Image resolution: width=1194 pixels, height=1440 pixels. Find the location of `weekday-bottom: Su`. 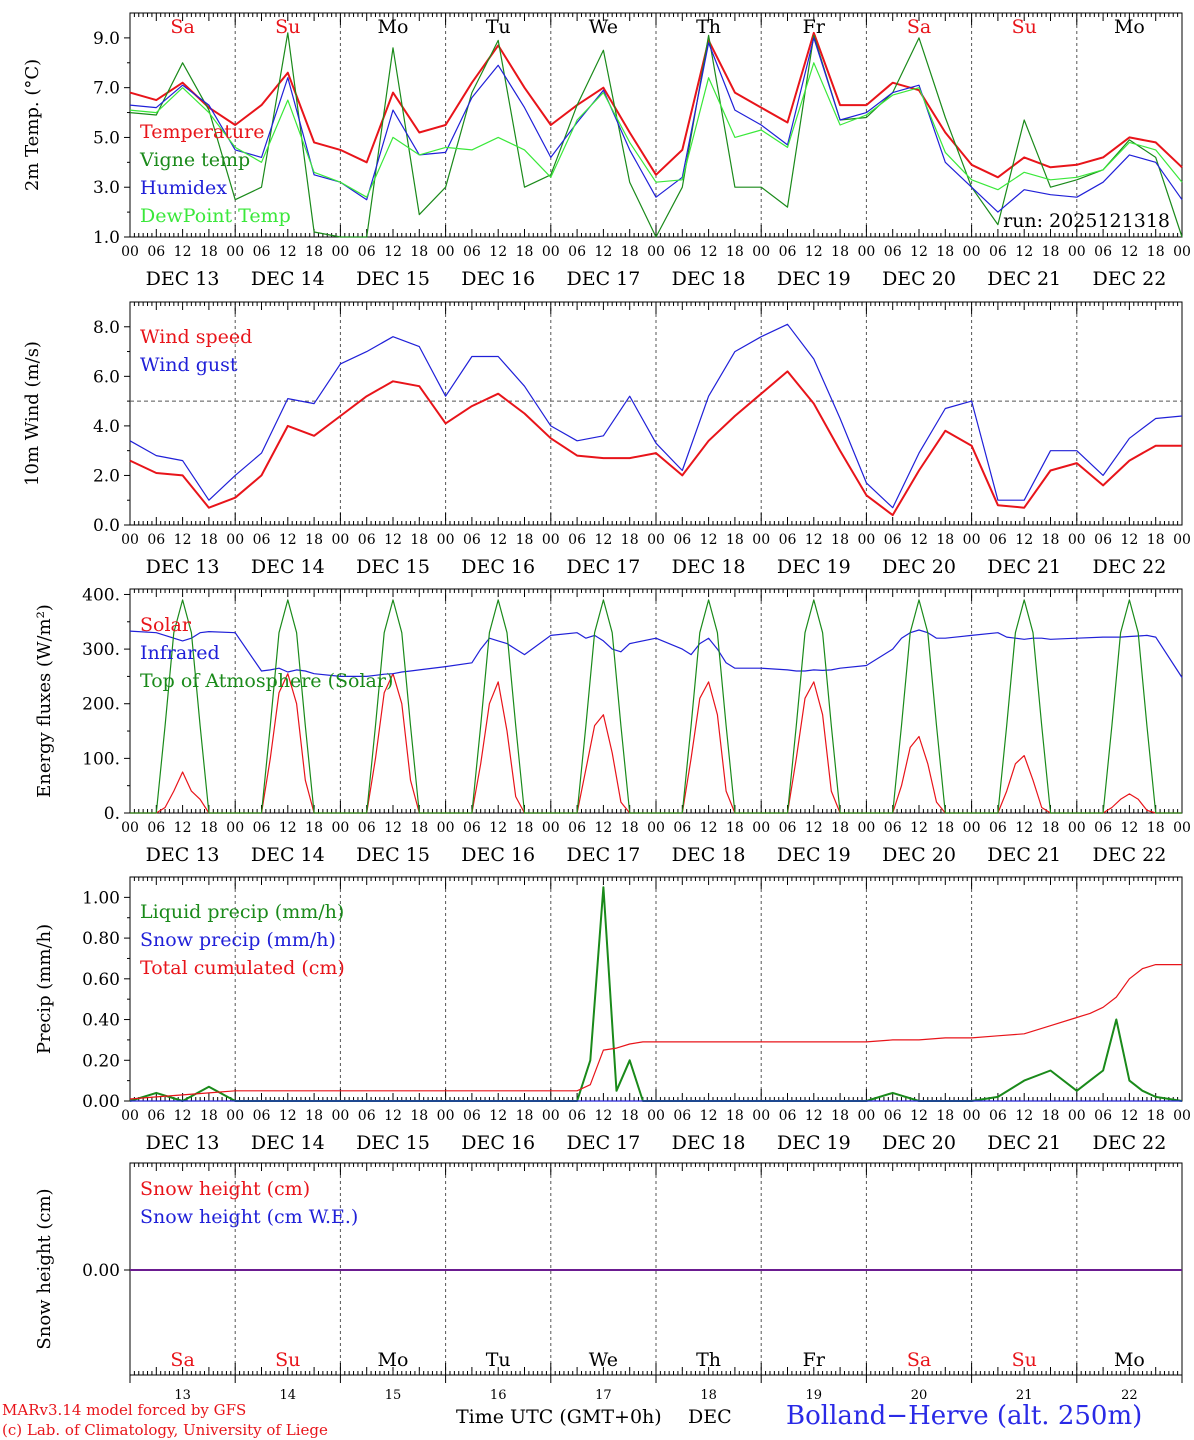

weekday-bottom: Su is located at coordinates (287, 1360).